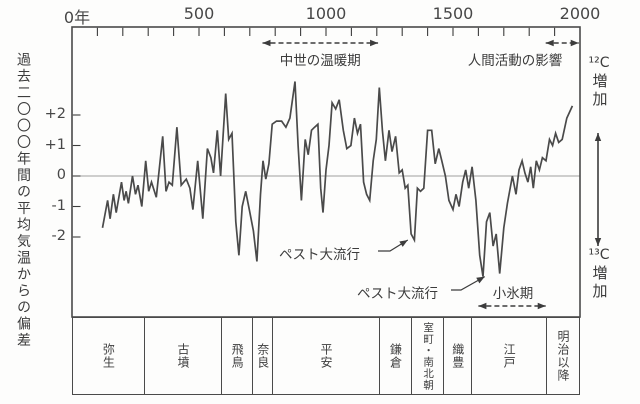 Image resolution: width=640 pixels, height=404 pixels. I want to click on x-tick-label: 1500, so click(453, 13).